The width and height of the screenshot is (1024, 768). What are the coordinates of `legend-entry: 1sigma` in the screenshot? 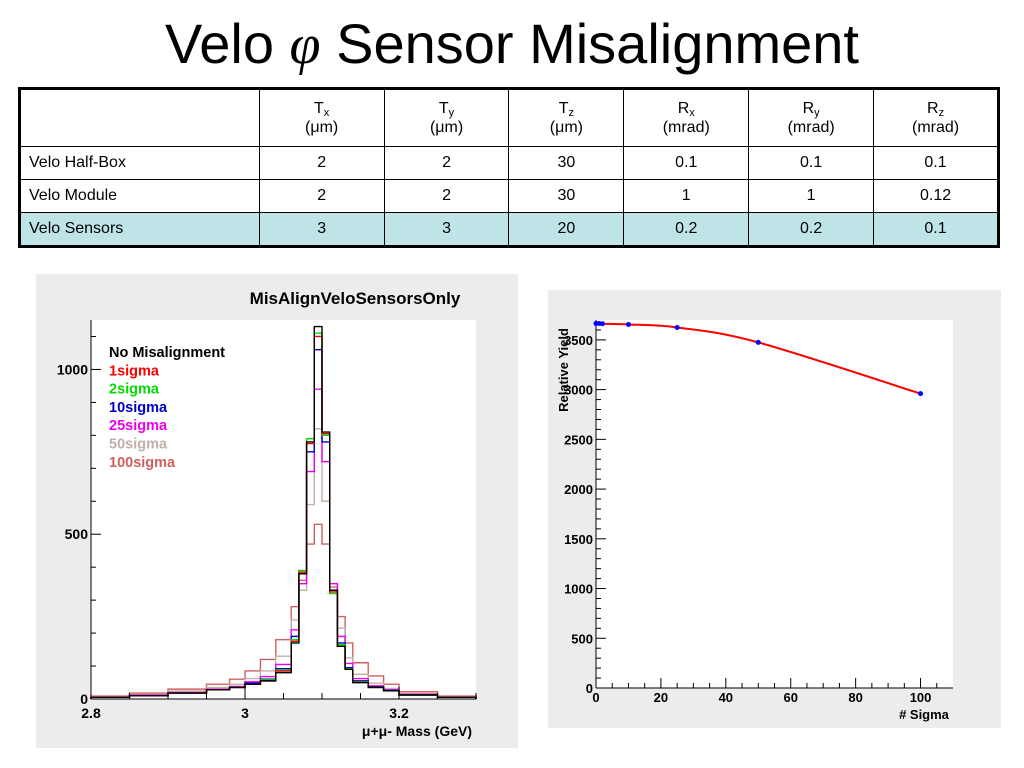 It's located at (134, 371).